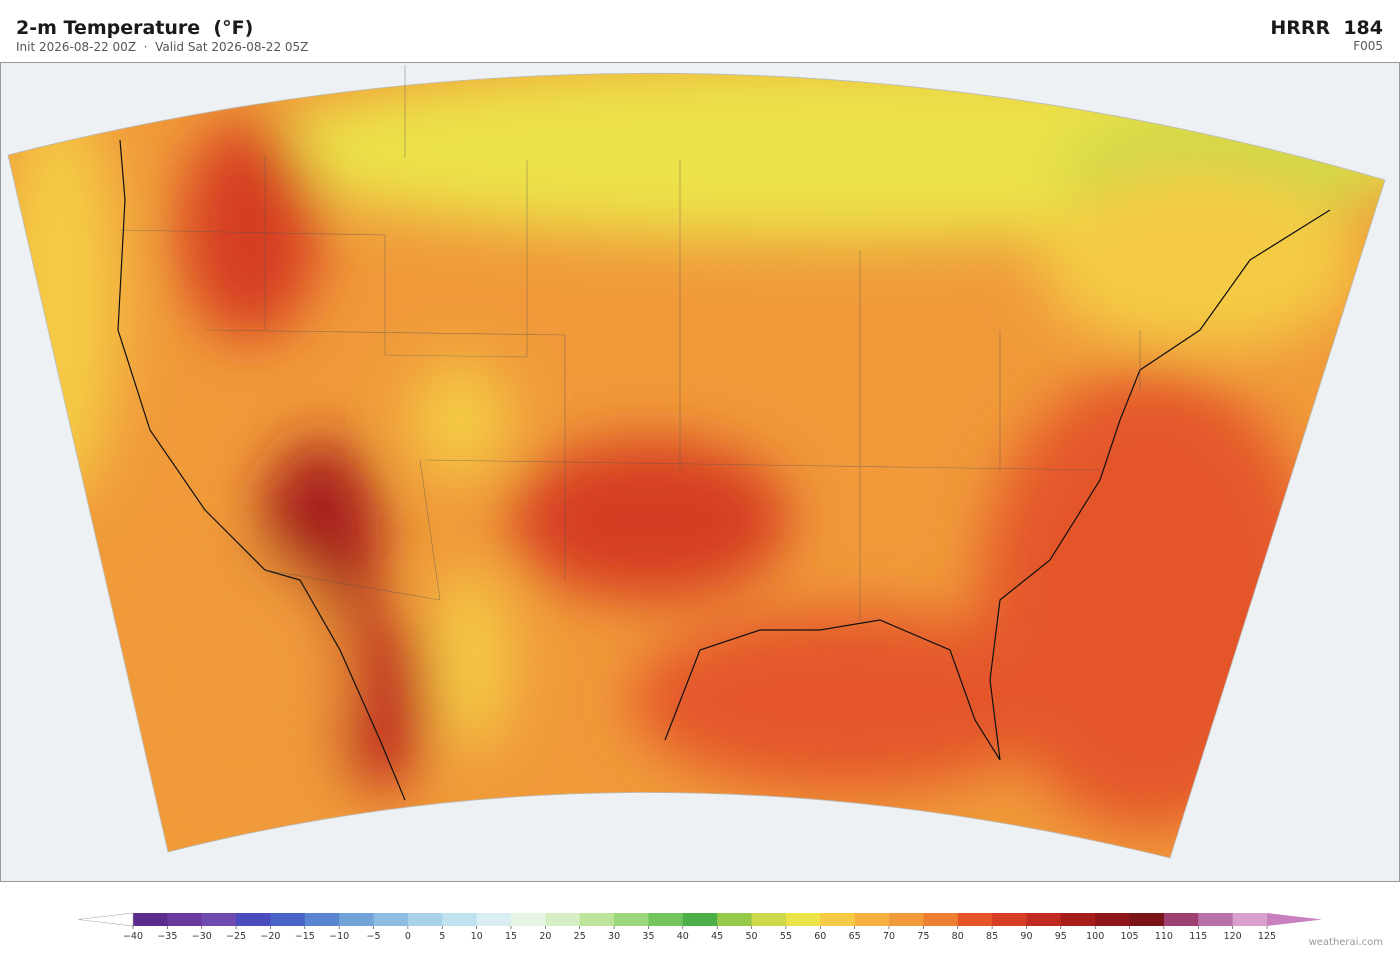  What do you see at coordinates (1326, 28) in the screenshot?
I see `model-label: HRRR 184` at bounding box center [1326, 28].